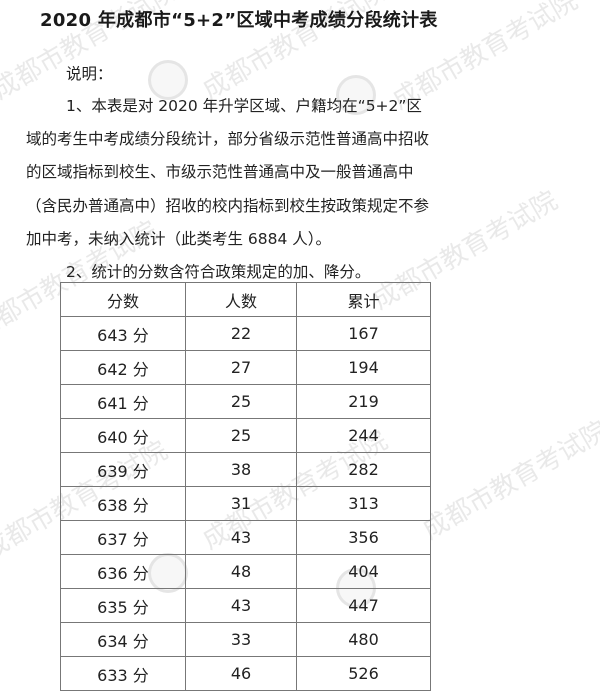 This screenshot has width=600, height=695. I want to click on seal-icon, so click(168, 80).